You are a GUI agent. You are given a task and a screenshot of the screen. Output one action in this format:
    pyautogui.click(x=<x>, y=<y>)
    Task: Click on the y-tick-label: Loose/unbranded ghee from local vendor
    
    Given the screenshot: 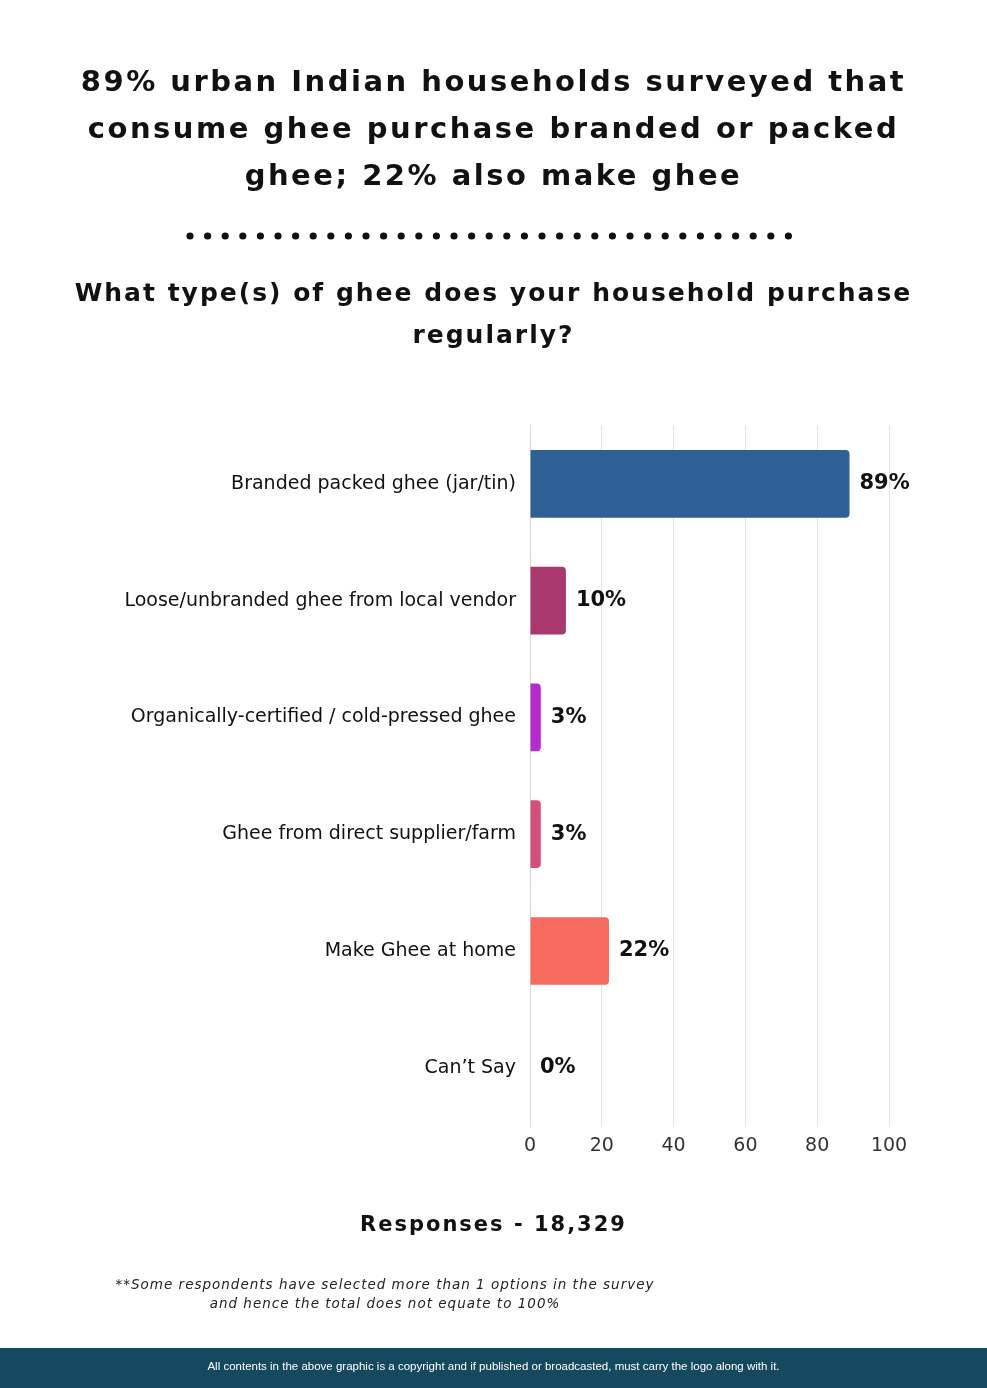 What is the action you would take?
    pyautogui.click(x=320, y=598)
    